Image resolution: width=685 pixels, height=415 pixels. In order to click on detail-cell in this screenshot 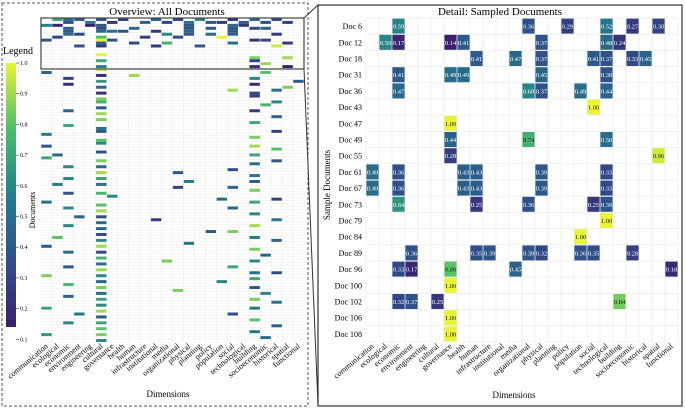, I will do `click(632, 58)`.